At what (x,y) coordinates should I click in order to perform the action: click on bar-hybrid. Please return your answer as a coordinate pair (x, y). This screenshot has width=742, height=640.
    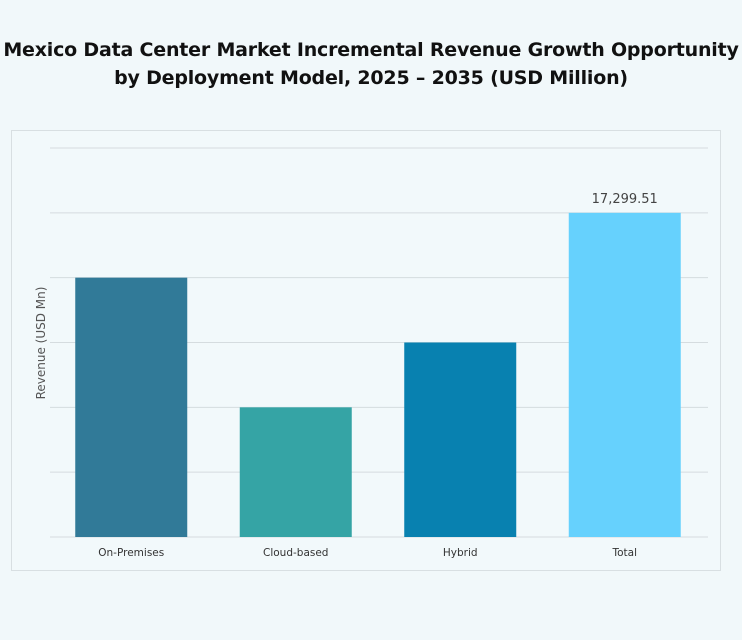
    Looking at the image, I should click on (460, 439).